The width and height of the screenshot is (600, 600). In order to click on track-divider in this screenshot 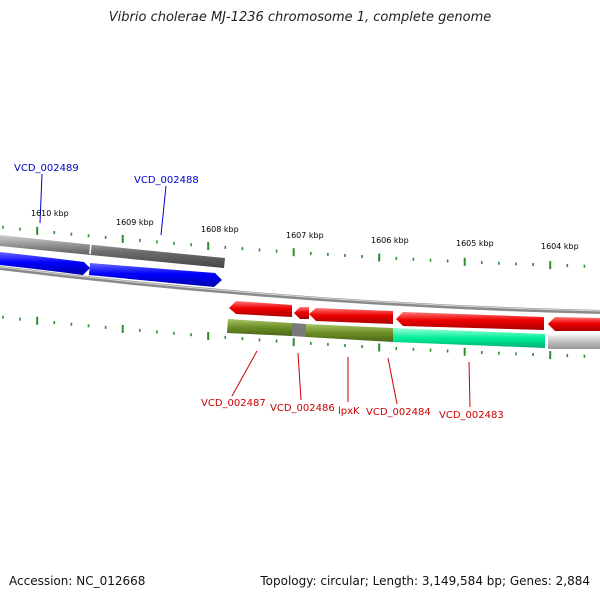, I will do `click(90, 248)`.